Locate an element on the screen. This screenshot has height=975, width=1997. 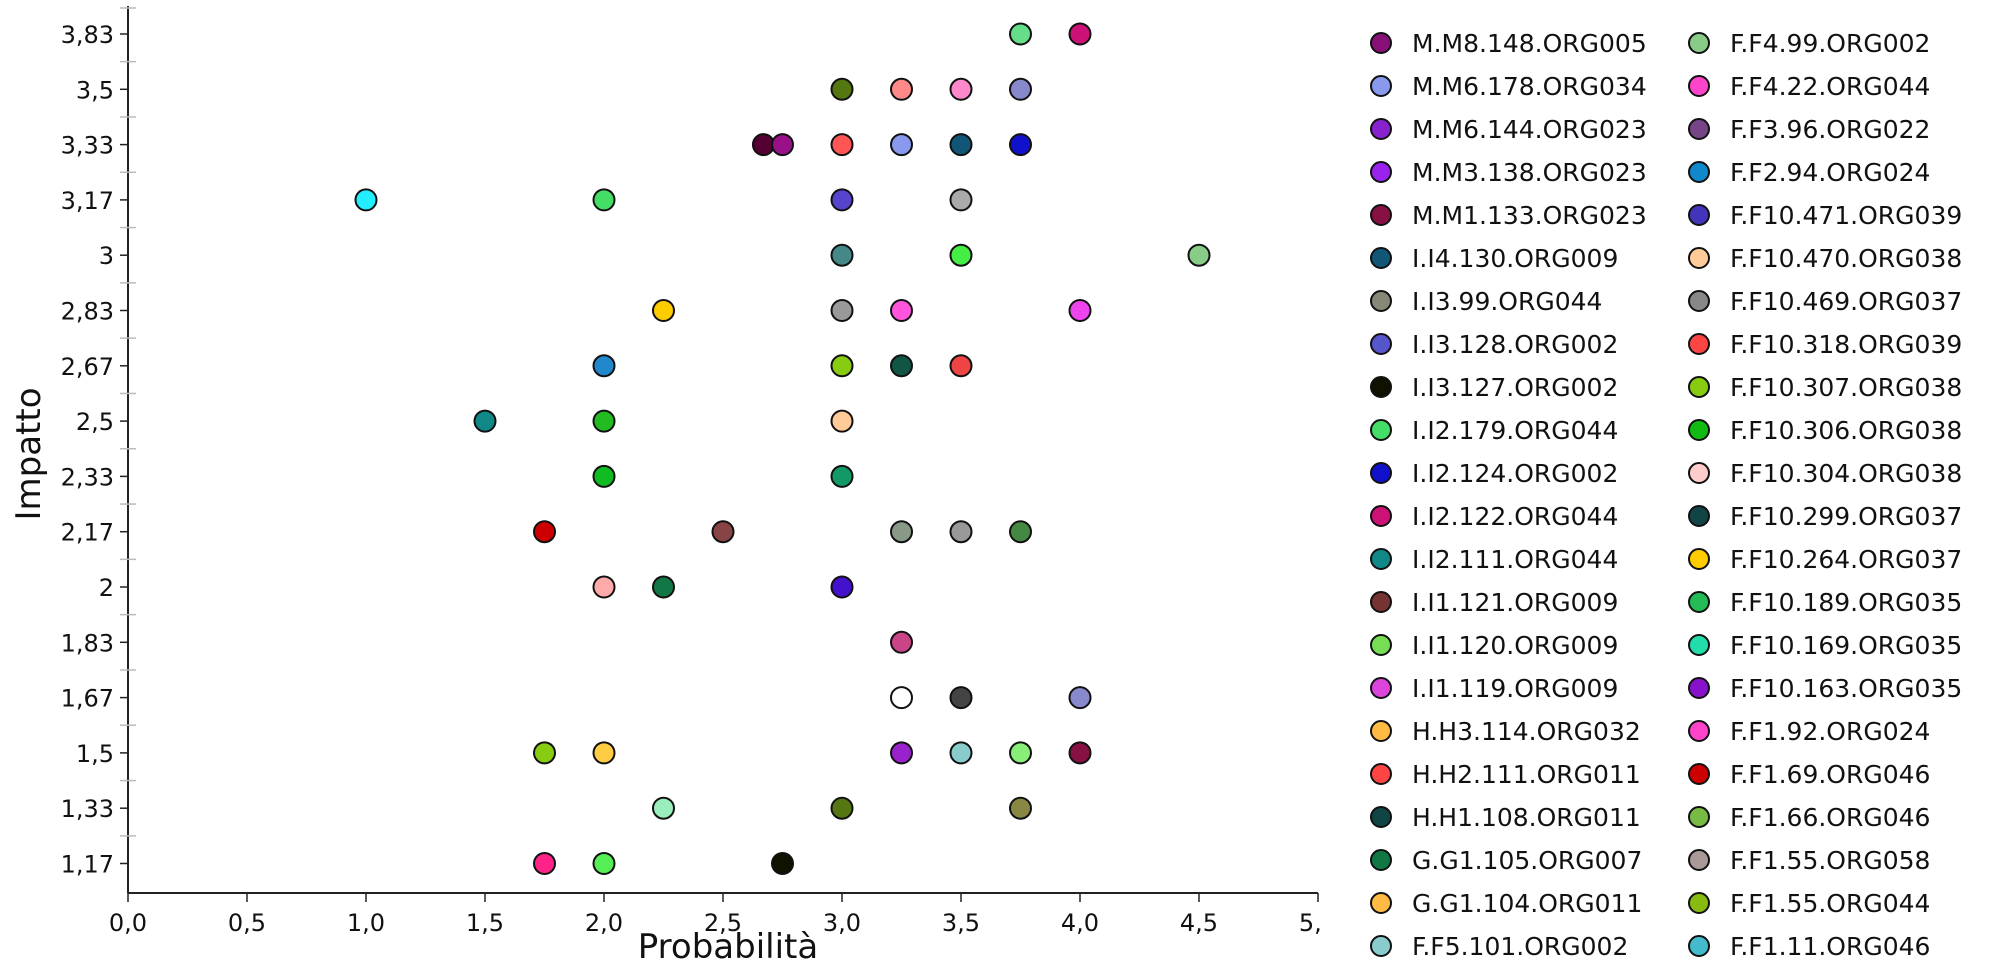
legend-item: F.F10.264.ORG037 is located at coordinates (1833, 561).